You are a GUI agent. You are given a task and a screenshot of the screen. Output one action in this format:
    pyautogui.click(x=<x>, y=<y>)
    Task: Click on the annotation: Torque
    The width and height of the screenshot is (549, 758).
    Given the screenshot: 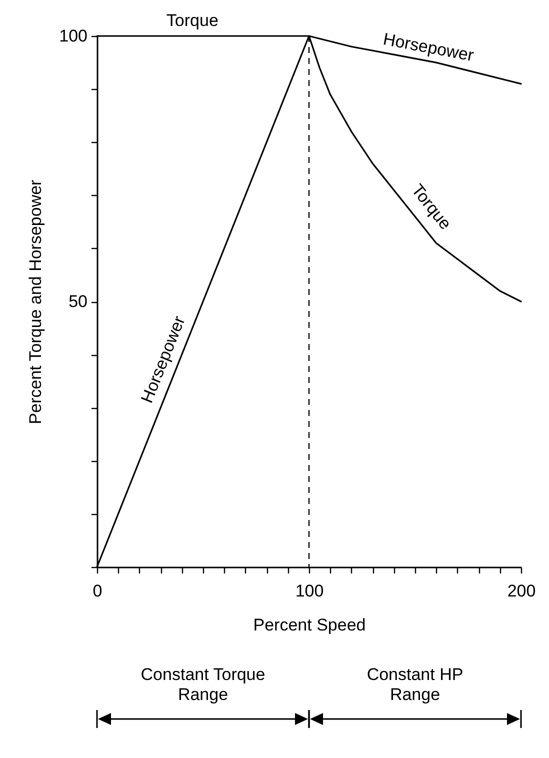 What is the action you would take?
    pyautogui.click(x=192, y=20)
    